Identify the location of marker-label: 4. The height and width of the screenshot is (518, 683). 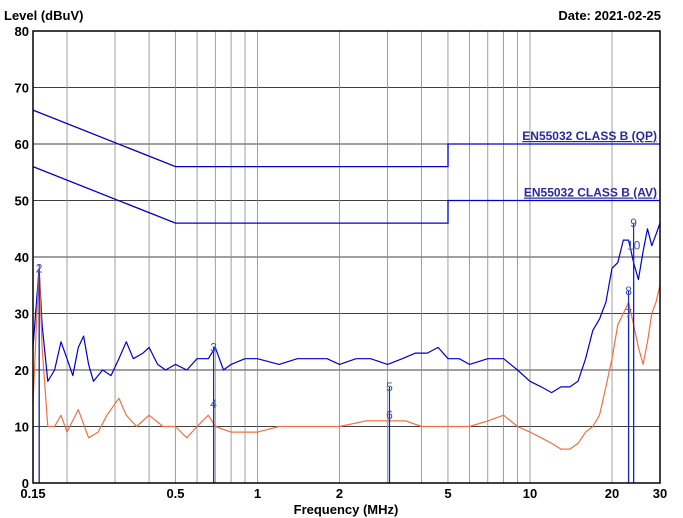
(213, 404).